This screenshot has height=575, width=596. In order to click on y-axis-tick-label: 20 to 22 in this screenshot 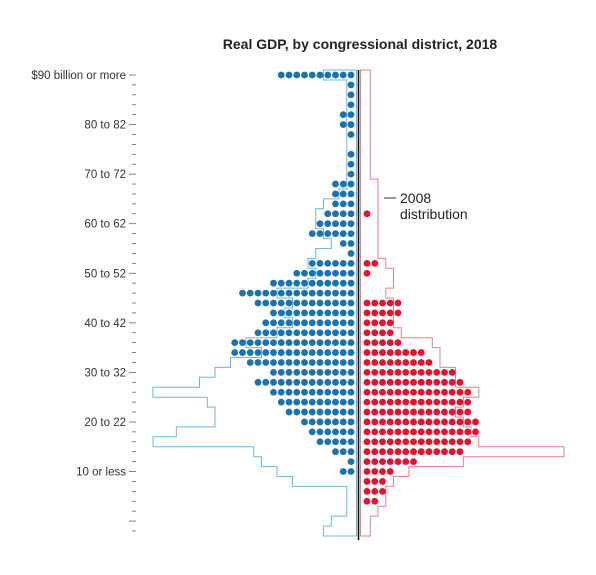, I will do `click(105, 423)`.